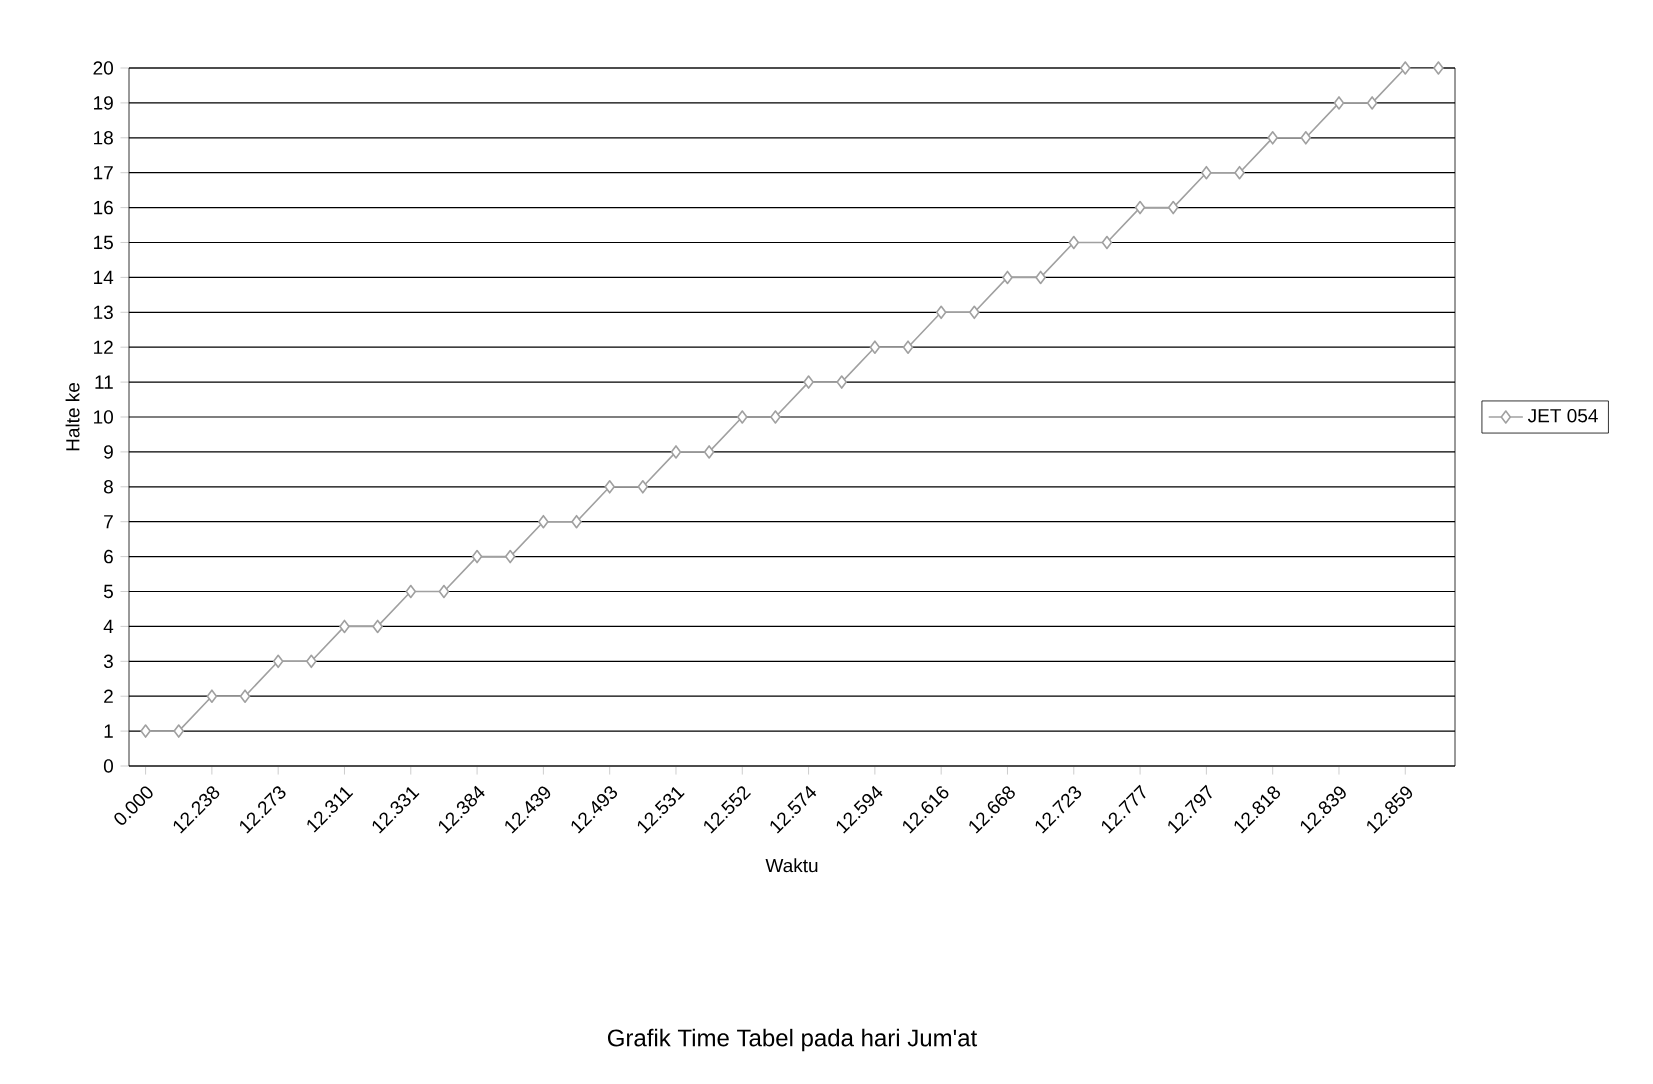 Image resolution: width=1653 pixels, height=1084 pixels. I want to click on y-tick-label: 16, so click(103, 207).